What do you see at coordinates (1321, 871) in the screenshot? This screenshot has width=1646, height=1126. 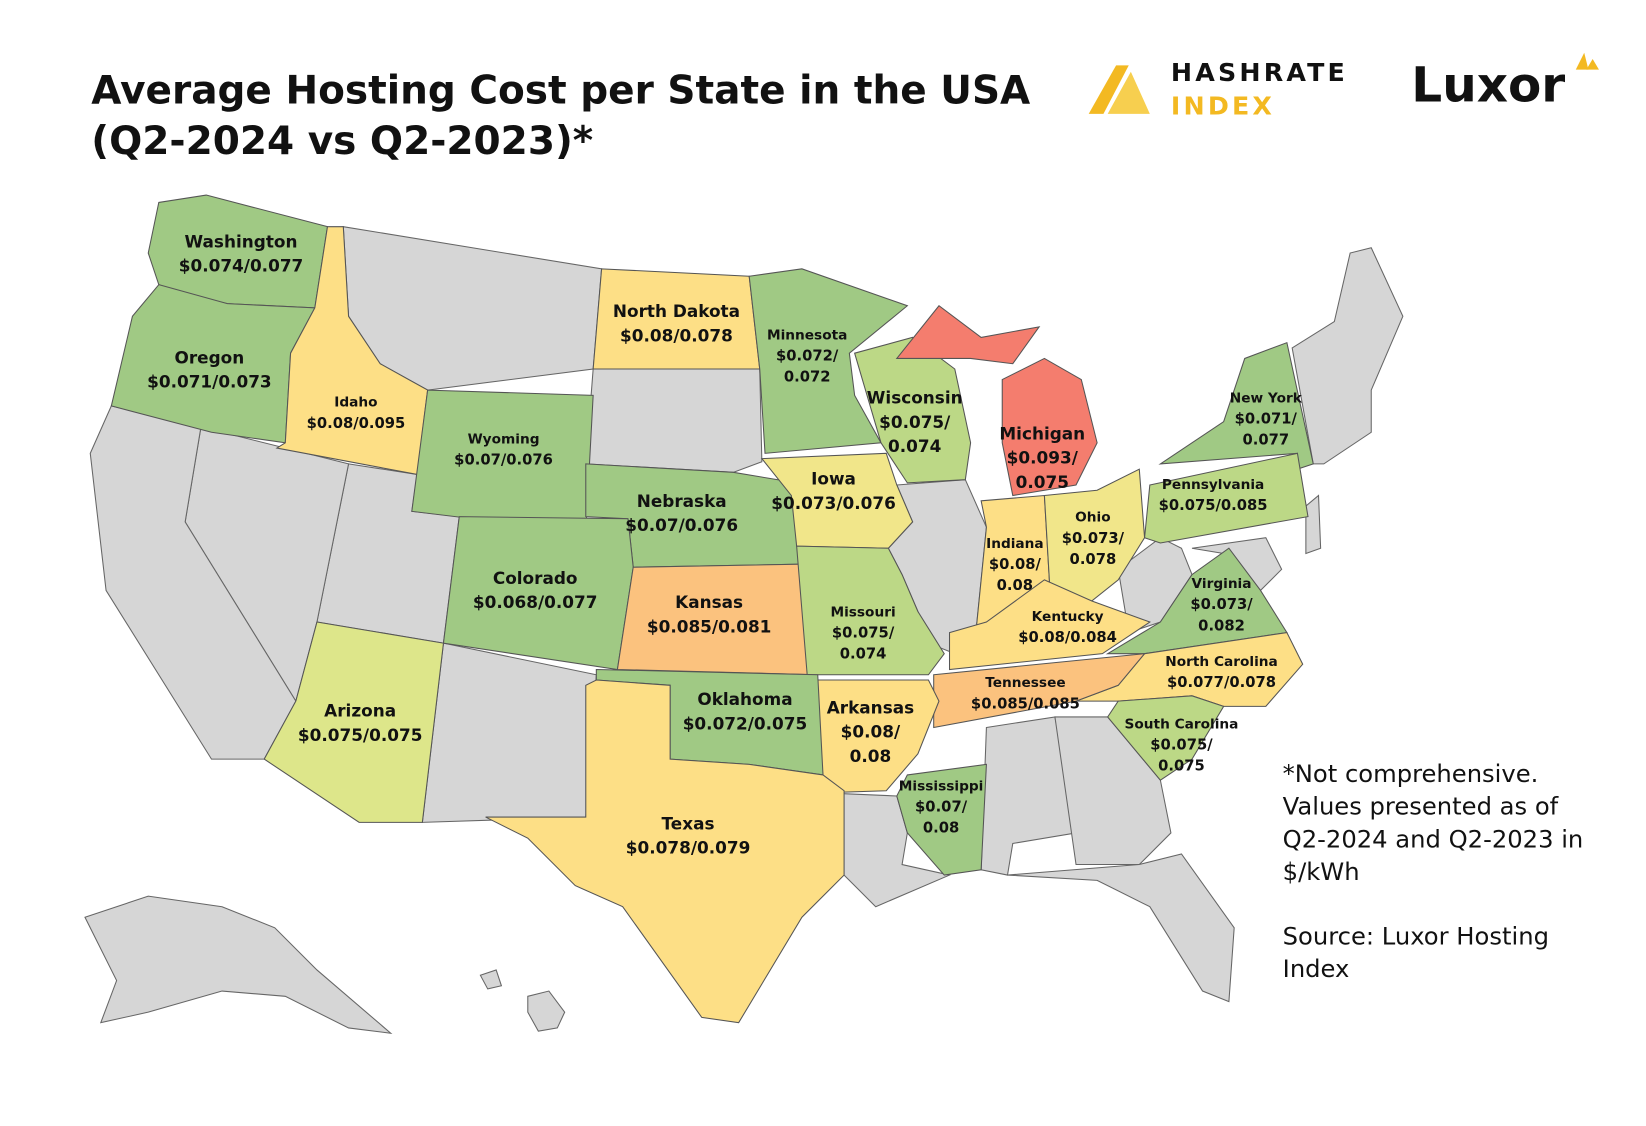 I see `note-line: $/kWh` at bounding box center [1321, 871].